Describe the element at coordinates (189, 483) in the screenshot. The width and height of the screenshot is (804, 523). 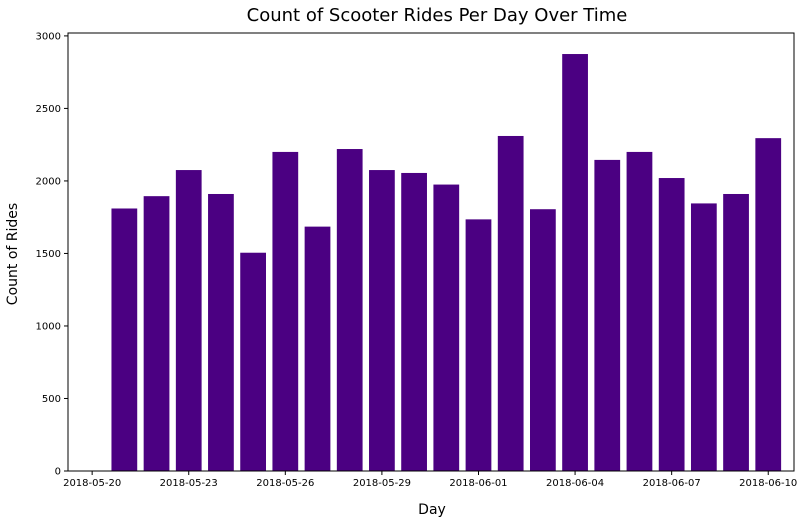
I see `x-tick-label: 2018-05-23` at that location.